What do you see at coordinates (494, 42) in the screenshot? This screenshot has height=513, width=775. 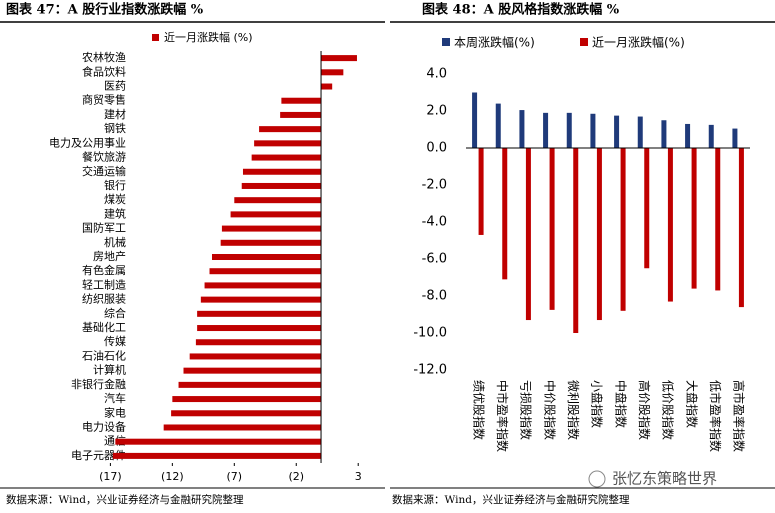 I see `legend-label: 本周涨跌幅(%)` at bounding box center [494, 42].